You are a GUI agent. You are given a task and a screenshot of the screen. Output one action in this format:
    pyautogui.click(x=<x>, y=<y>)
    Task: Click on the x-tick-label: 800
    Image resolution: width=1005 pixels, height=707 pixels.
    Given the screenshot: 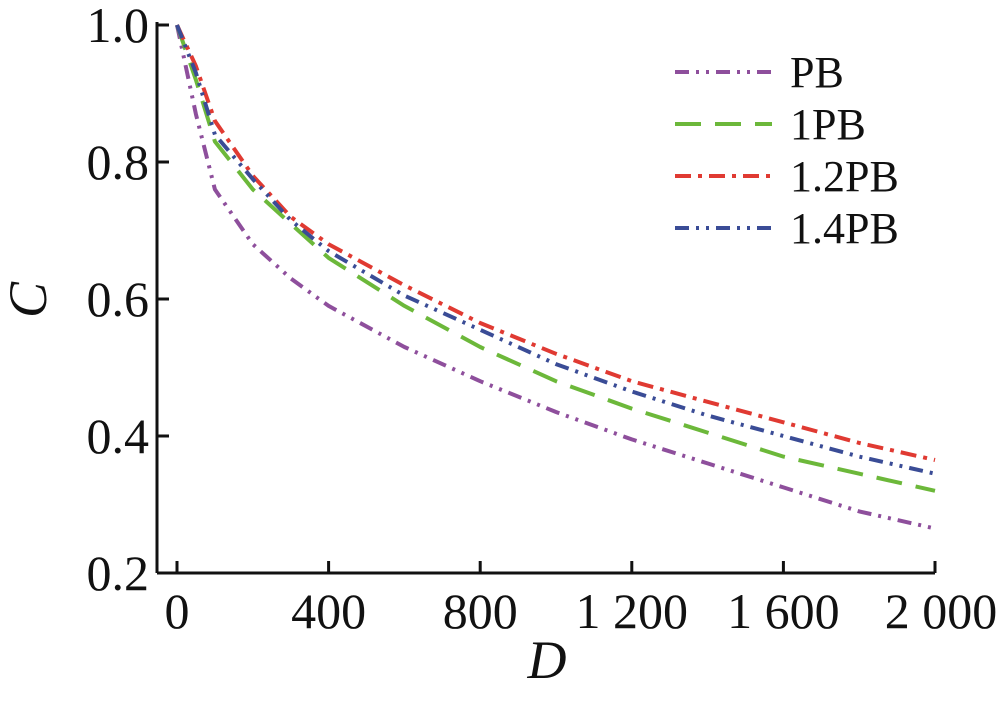 What is the action you would take?
    pyautogui.click(x=480, y=611)
    